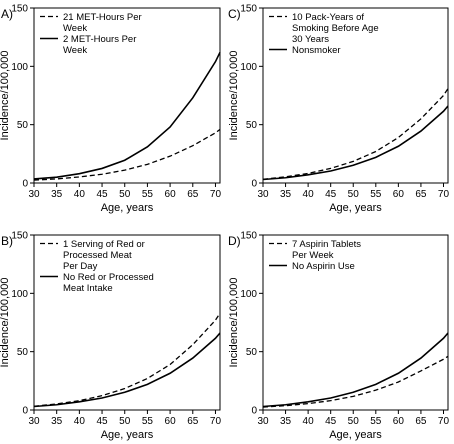 The image size is (454, 444). I want to click on panel-label: D), so click(234, 241).